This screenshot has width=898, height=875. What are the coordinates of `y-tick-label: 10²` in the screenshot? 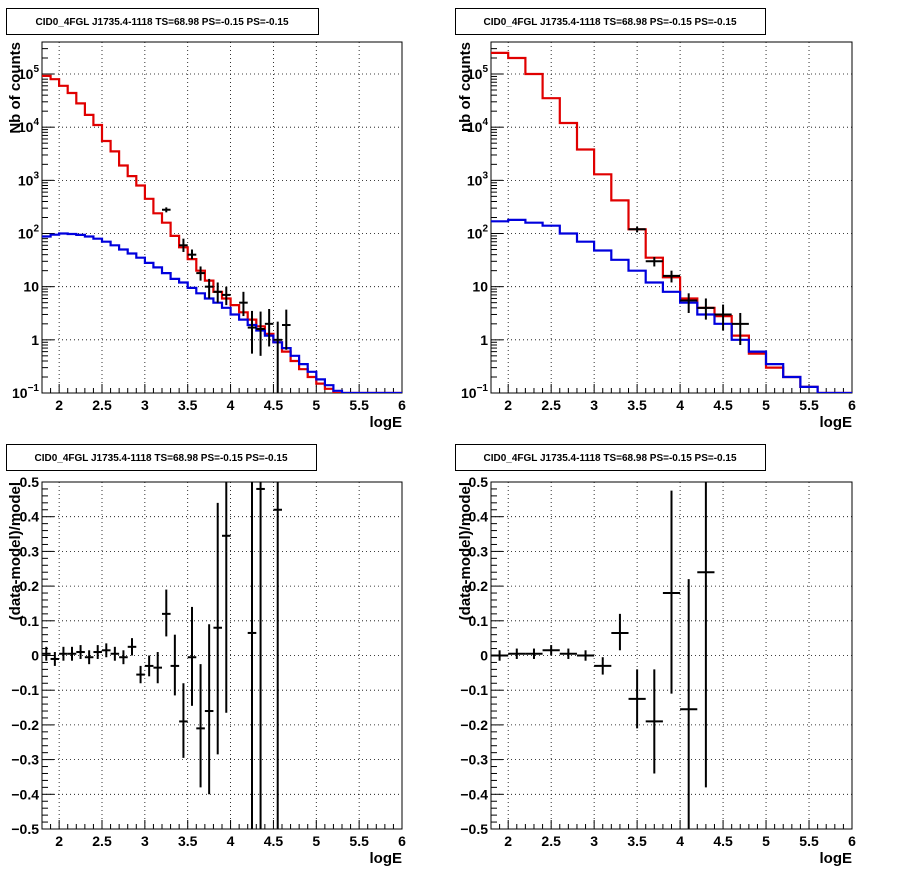 It's located at (29, 233).